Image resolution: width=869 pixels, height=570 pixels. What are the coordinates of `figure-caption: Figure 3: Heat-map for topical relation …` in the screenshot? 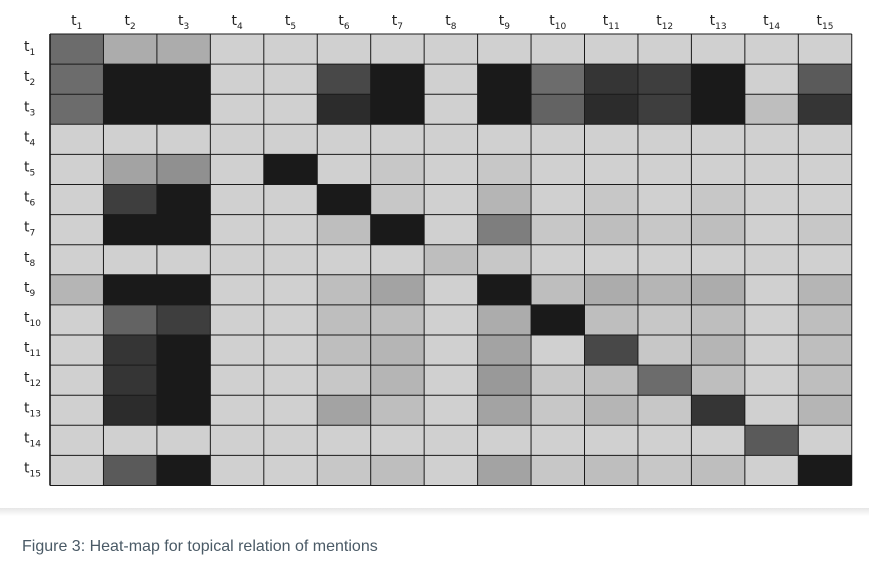 It's located at (200, 546).